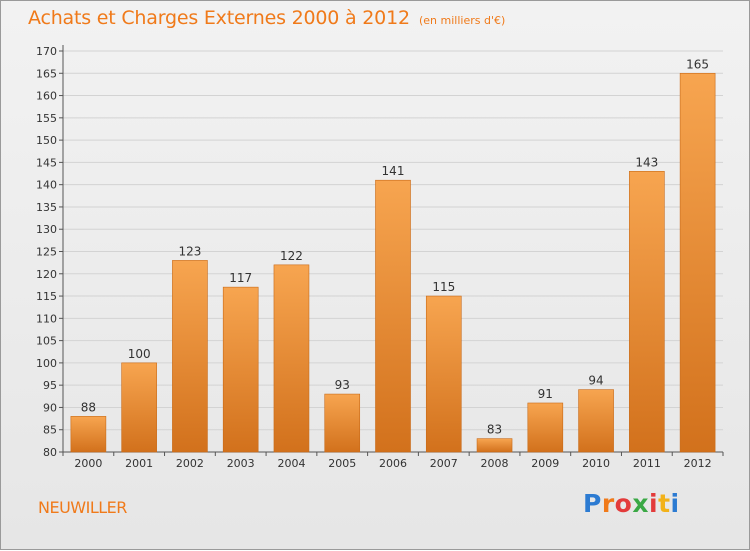 The width and height of the screenshot is (750, 551). I want to click on y-tick-label: 170, so click(46, 51).